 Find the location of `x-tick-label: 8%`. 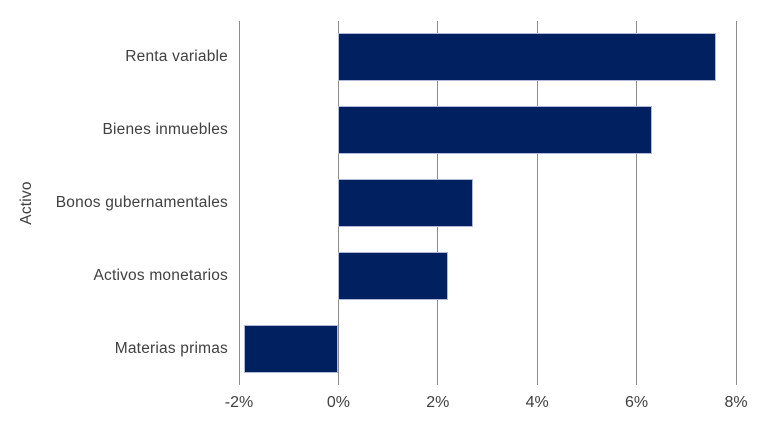

x-tick-label: 8% is located at coordinates (736, 402).